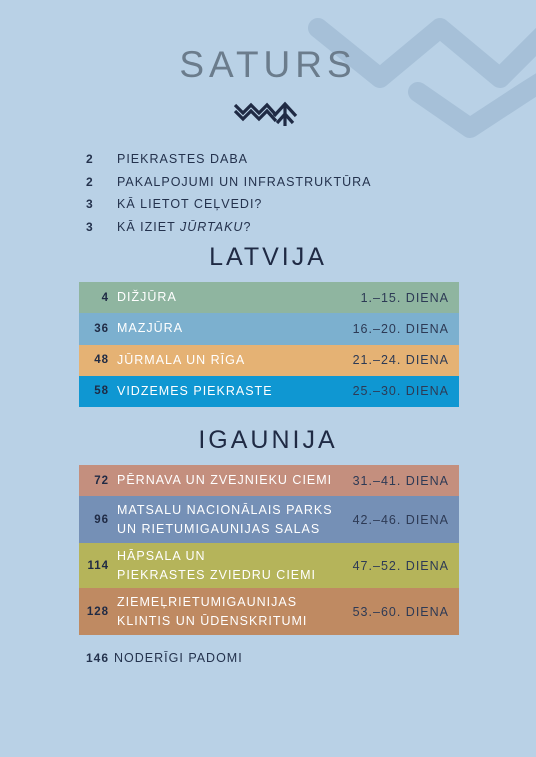 The width and height of the screenshot is (536, 757). Describe the element at coordinates (268, 64) in the screenshot. I see `page-title: SATURS` at that location.